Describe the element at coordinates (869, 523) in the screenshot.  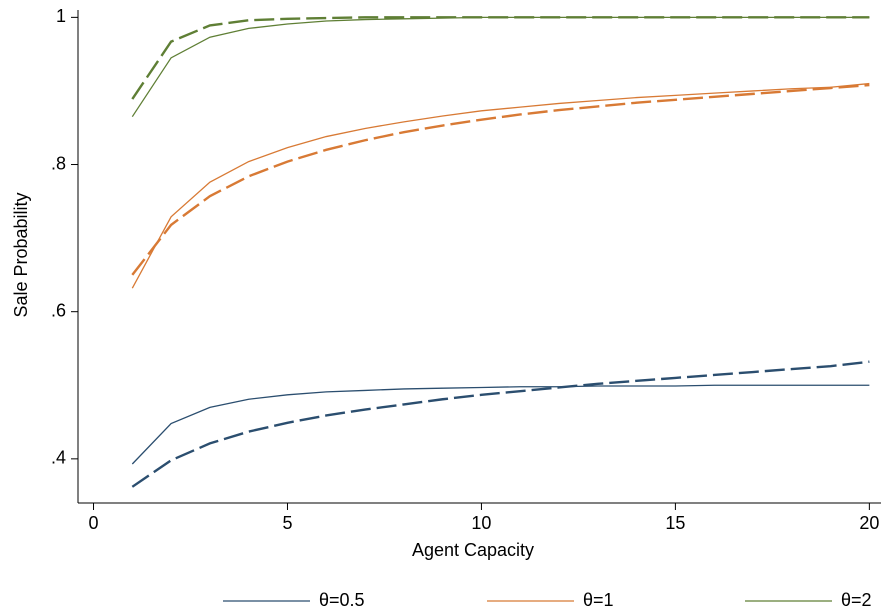
I see `x-tick-label: 20` at that location.